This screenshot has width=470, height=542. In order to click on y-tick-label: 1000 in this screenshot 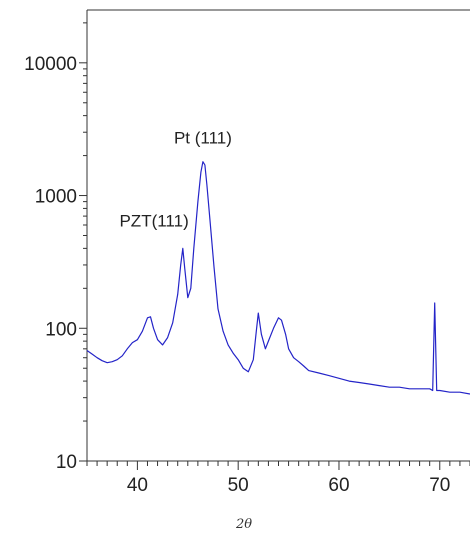, I will do `click(56, 197)`.